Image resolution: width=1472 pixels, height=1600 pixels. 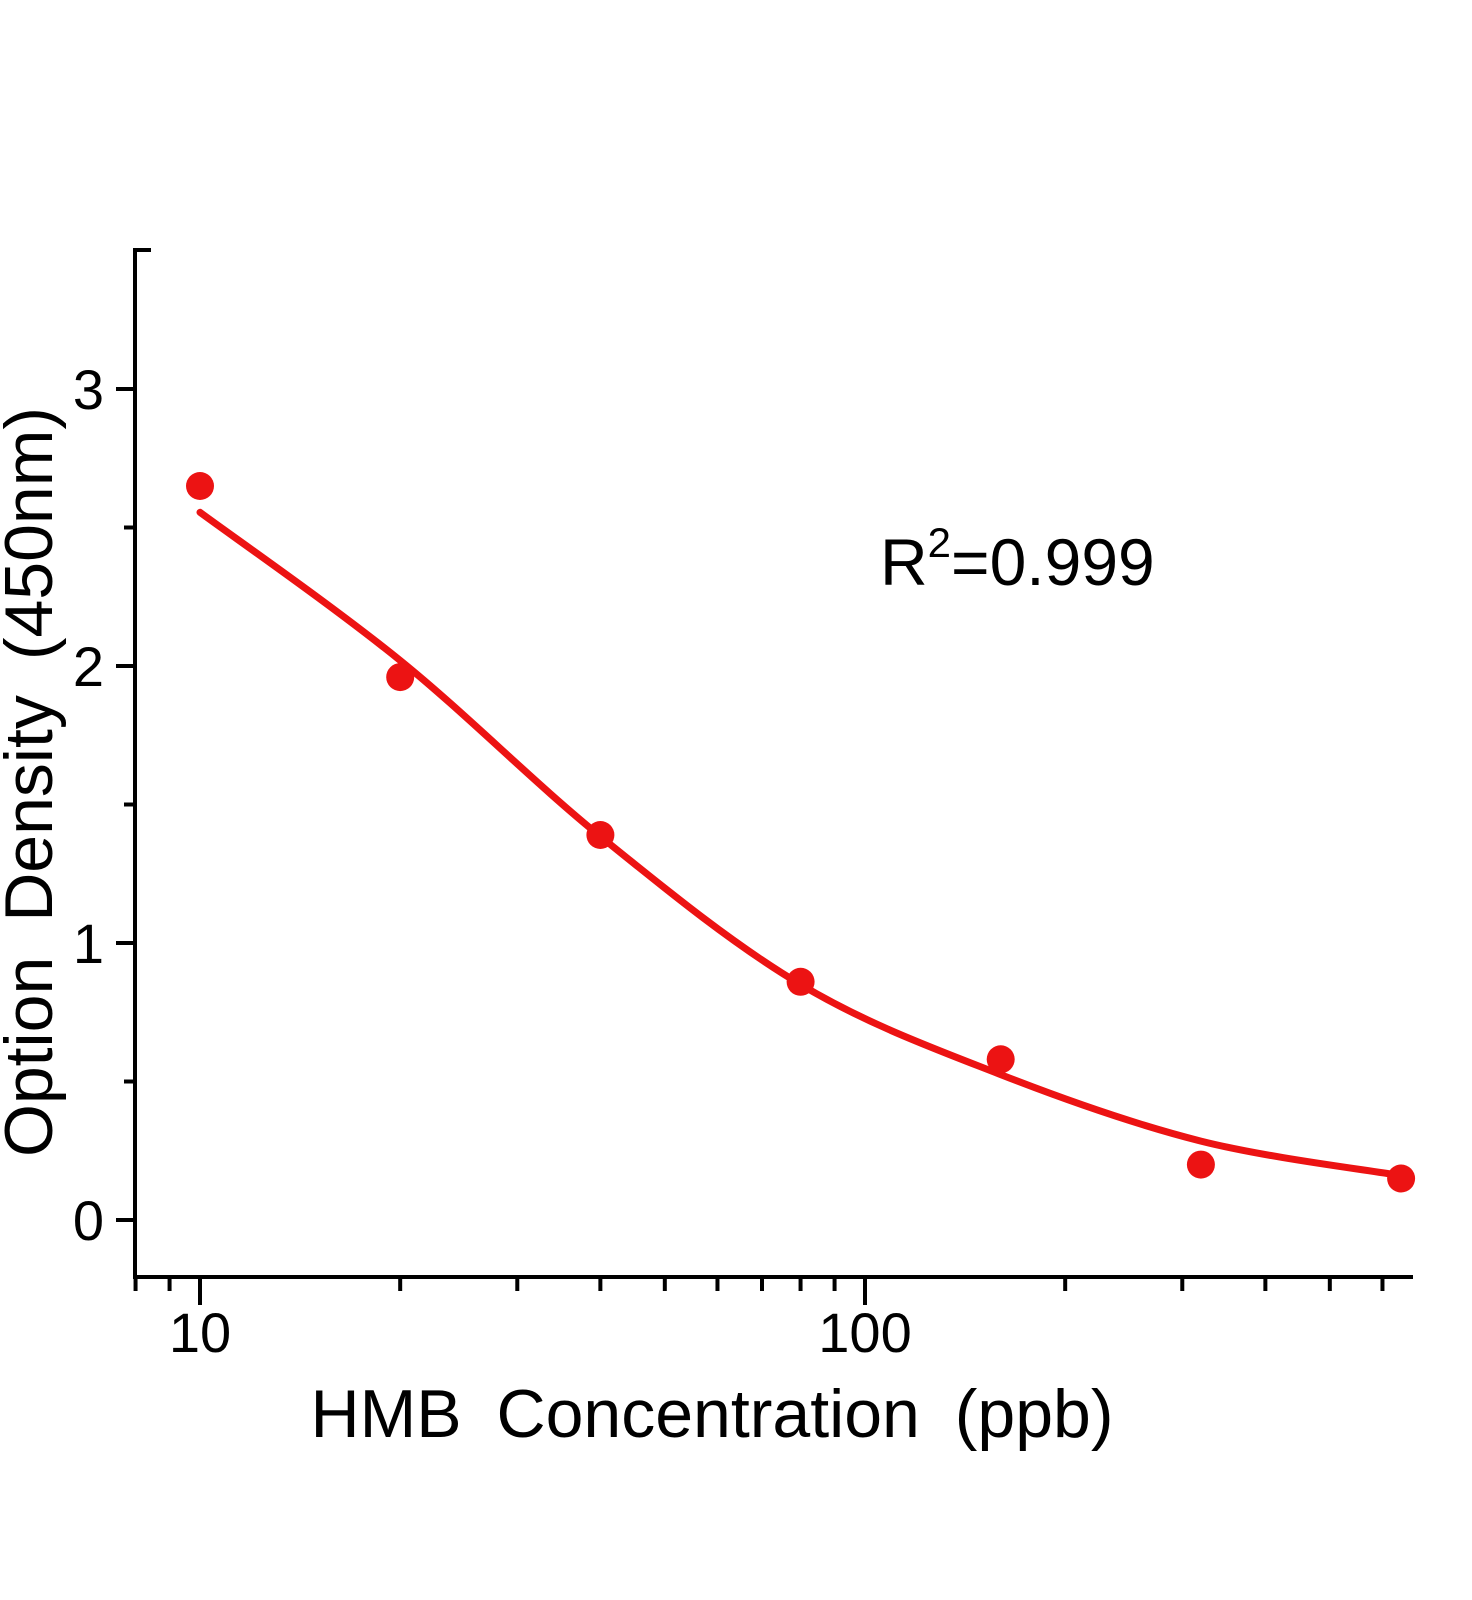 I want to click on r-squared-base: R, so click(x=904, y=562).